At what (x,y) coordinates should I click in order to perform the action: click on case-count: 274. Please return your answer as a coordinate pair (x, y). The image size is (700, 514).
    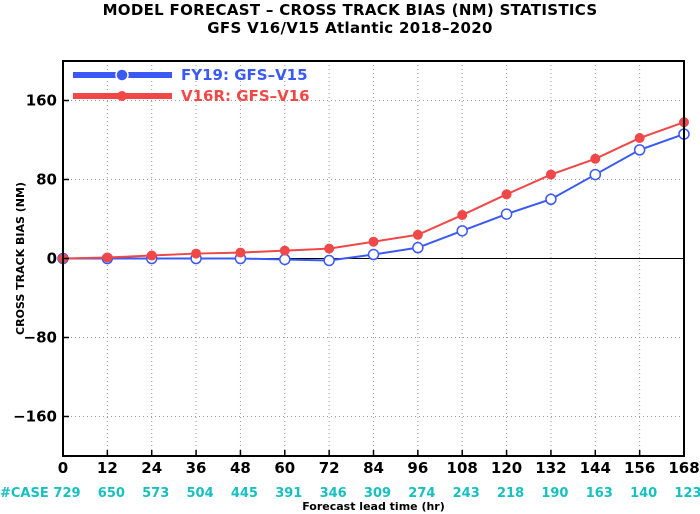
    Looking at the image, I should click on (421, 493).